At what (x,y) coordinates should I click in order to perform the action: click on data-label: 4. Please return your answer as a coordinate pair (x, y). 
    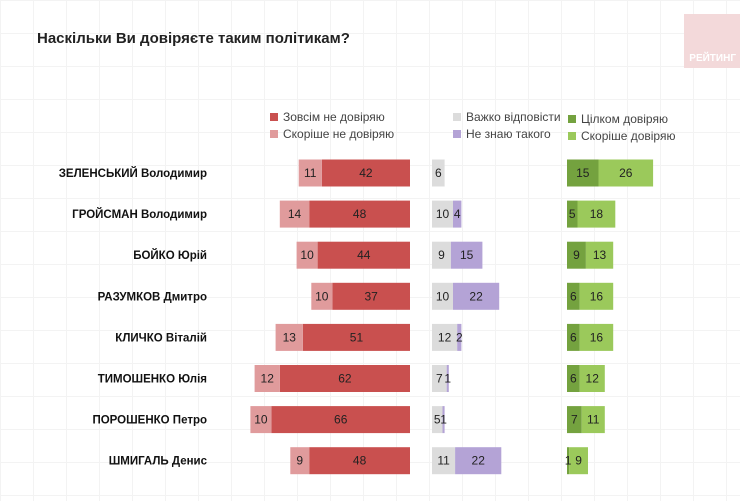
    Looking at the image, I should click on (457, 214).